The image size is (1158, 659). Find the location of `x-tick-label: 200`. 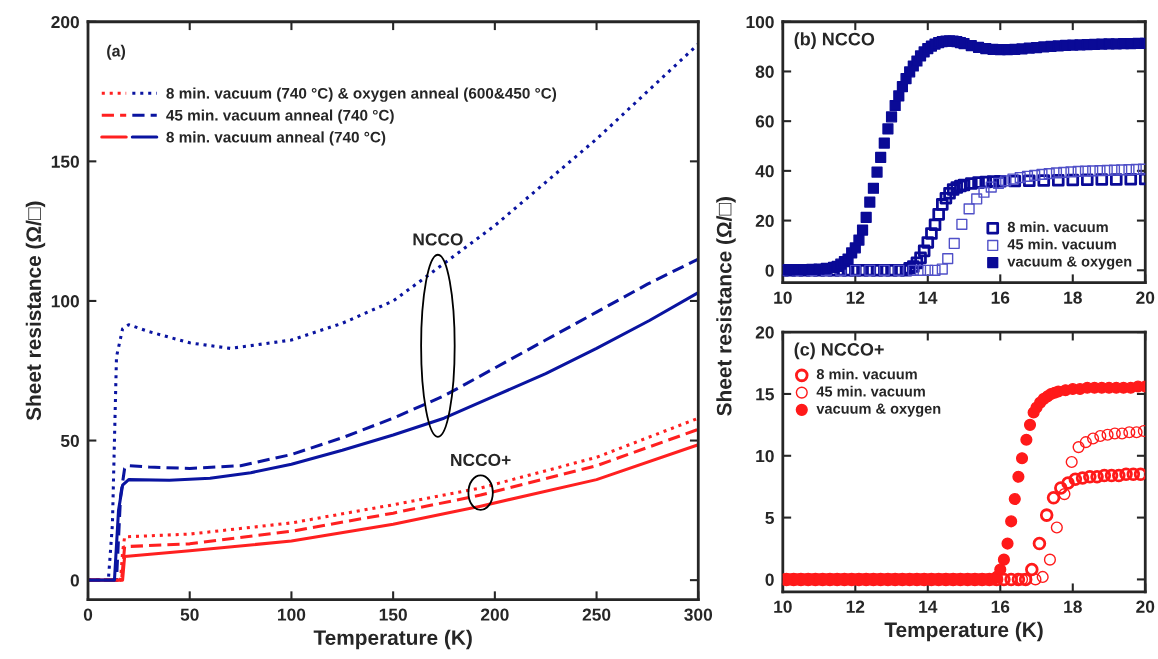

x-tick-label: 200 is located at coordinates (494, 614).